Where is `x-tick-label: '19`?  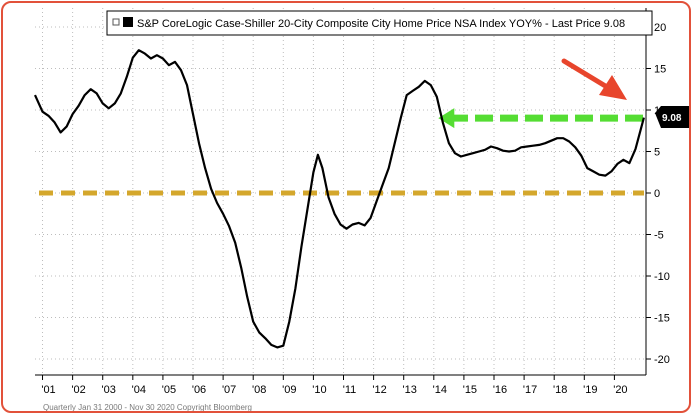 x-tick-label: '19 is located at coordinates (590, 390).